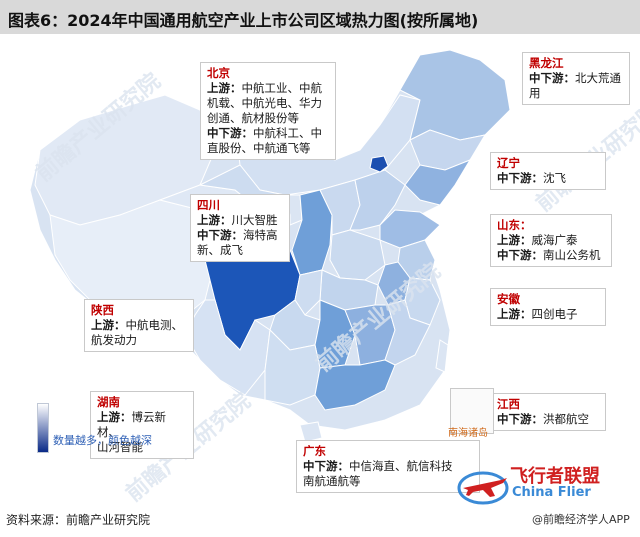 This screenshot has width=640, height=537. What do you see at coordinates (388, 466) in the screenshot?
I see `callout-guangdong: 广东 中下游：中信海直、航信科技 南航通航等` at bounding box center [388, 466].